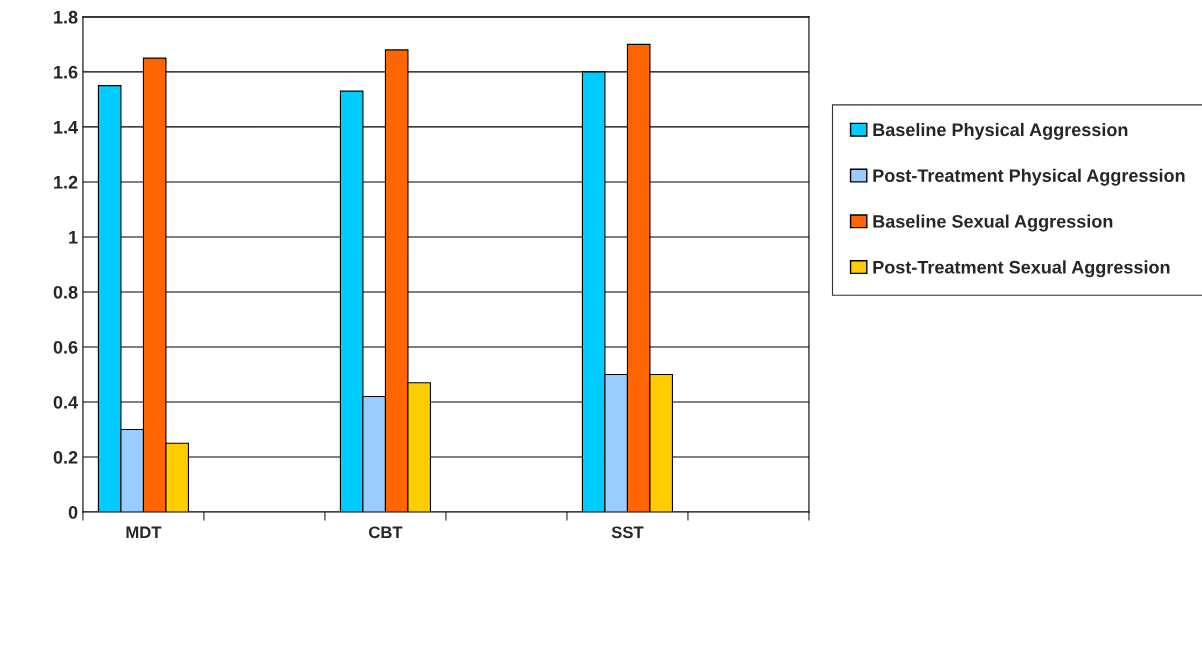 This screenshot has width=1202, height=649. I want to click on y-tick-label: 1.6, so click(66, 72).